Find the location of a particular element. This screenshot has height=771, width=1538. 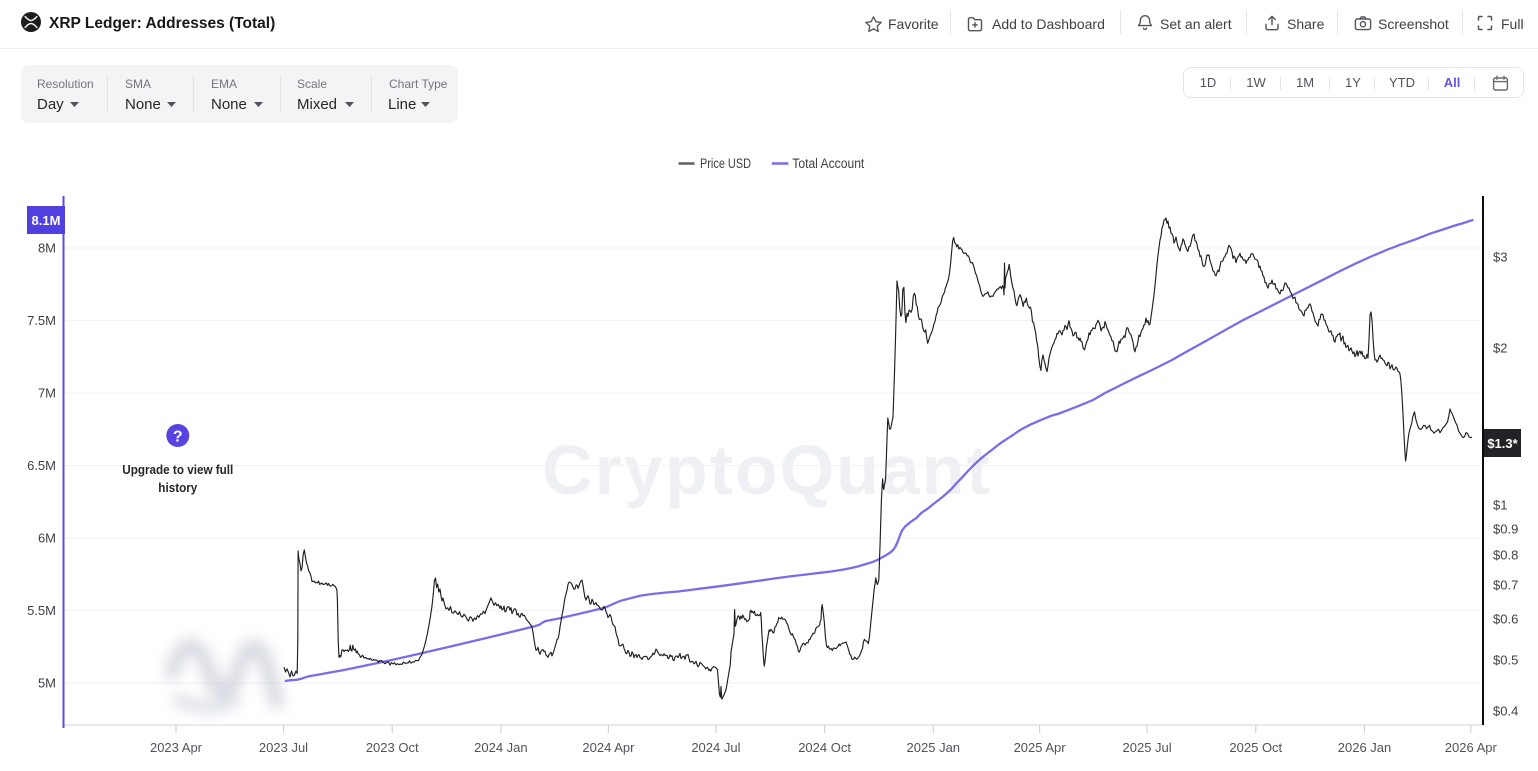

svg-text: 2023 Oct is located at coordinates (392, 747).